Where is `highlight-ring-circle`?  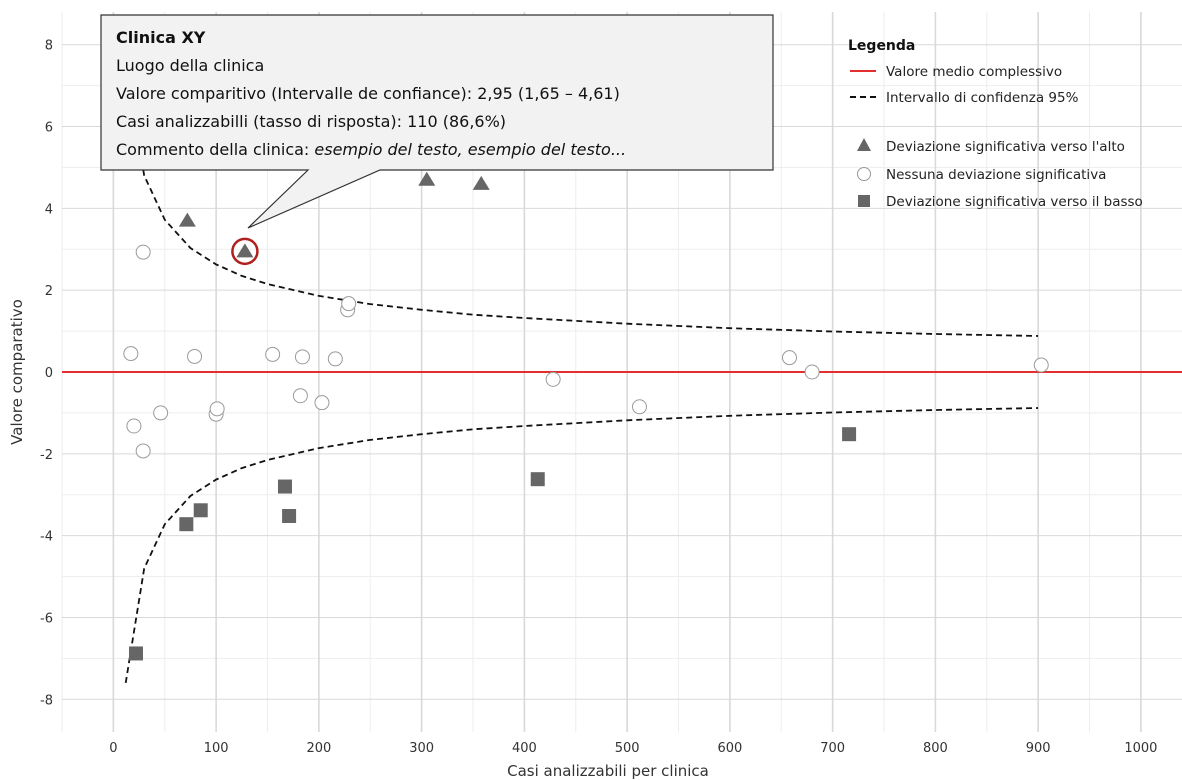 highlight-ring-circle is located at coordinates (245, 251).